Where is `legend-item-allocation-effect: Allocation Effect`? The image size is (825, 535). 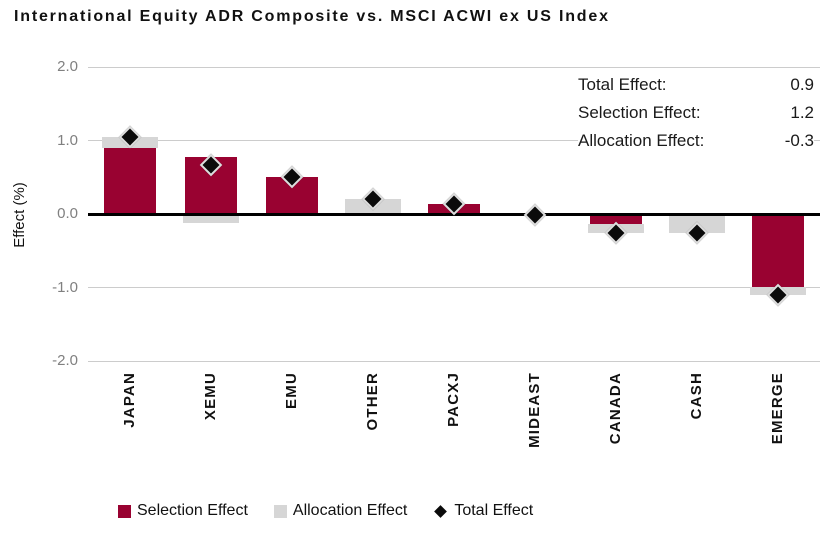
legend-item-allocation-effect: Allocation Effect is located at coordinates (340, 511).